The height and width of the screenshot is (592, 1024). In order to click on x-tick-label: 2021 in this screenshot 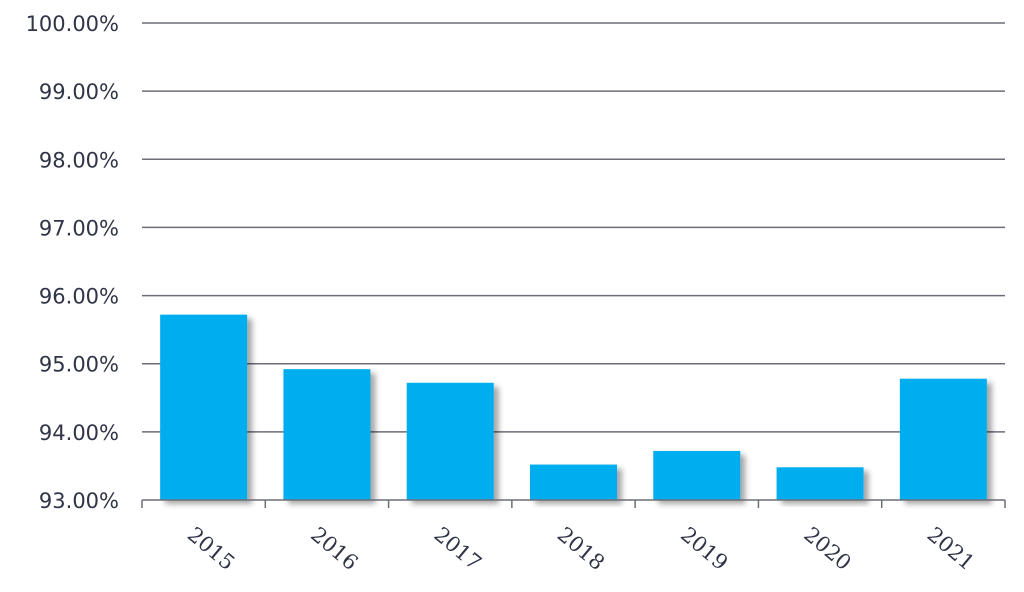, I will do `click(951, 548)`.